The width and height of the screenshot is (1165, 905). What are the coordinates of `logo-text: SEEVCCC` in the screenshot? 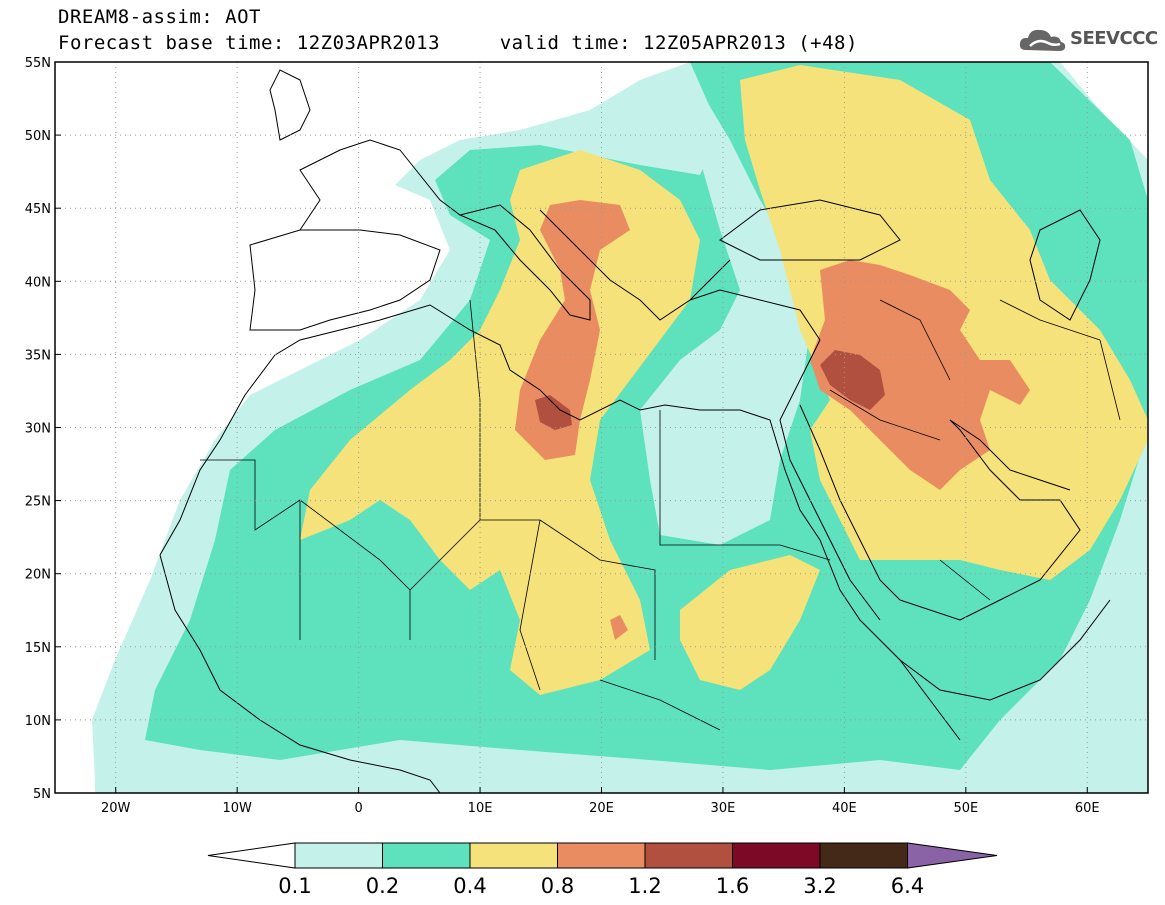 It's located at (1114, 38).